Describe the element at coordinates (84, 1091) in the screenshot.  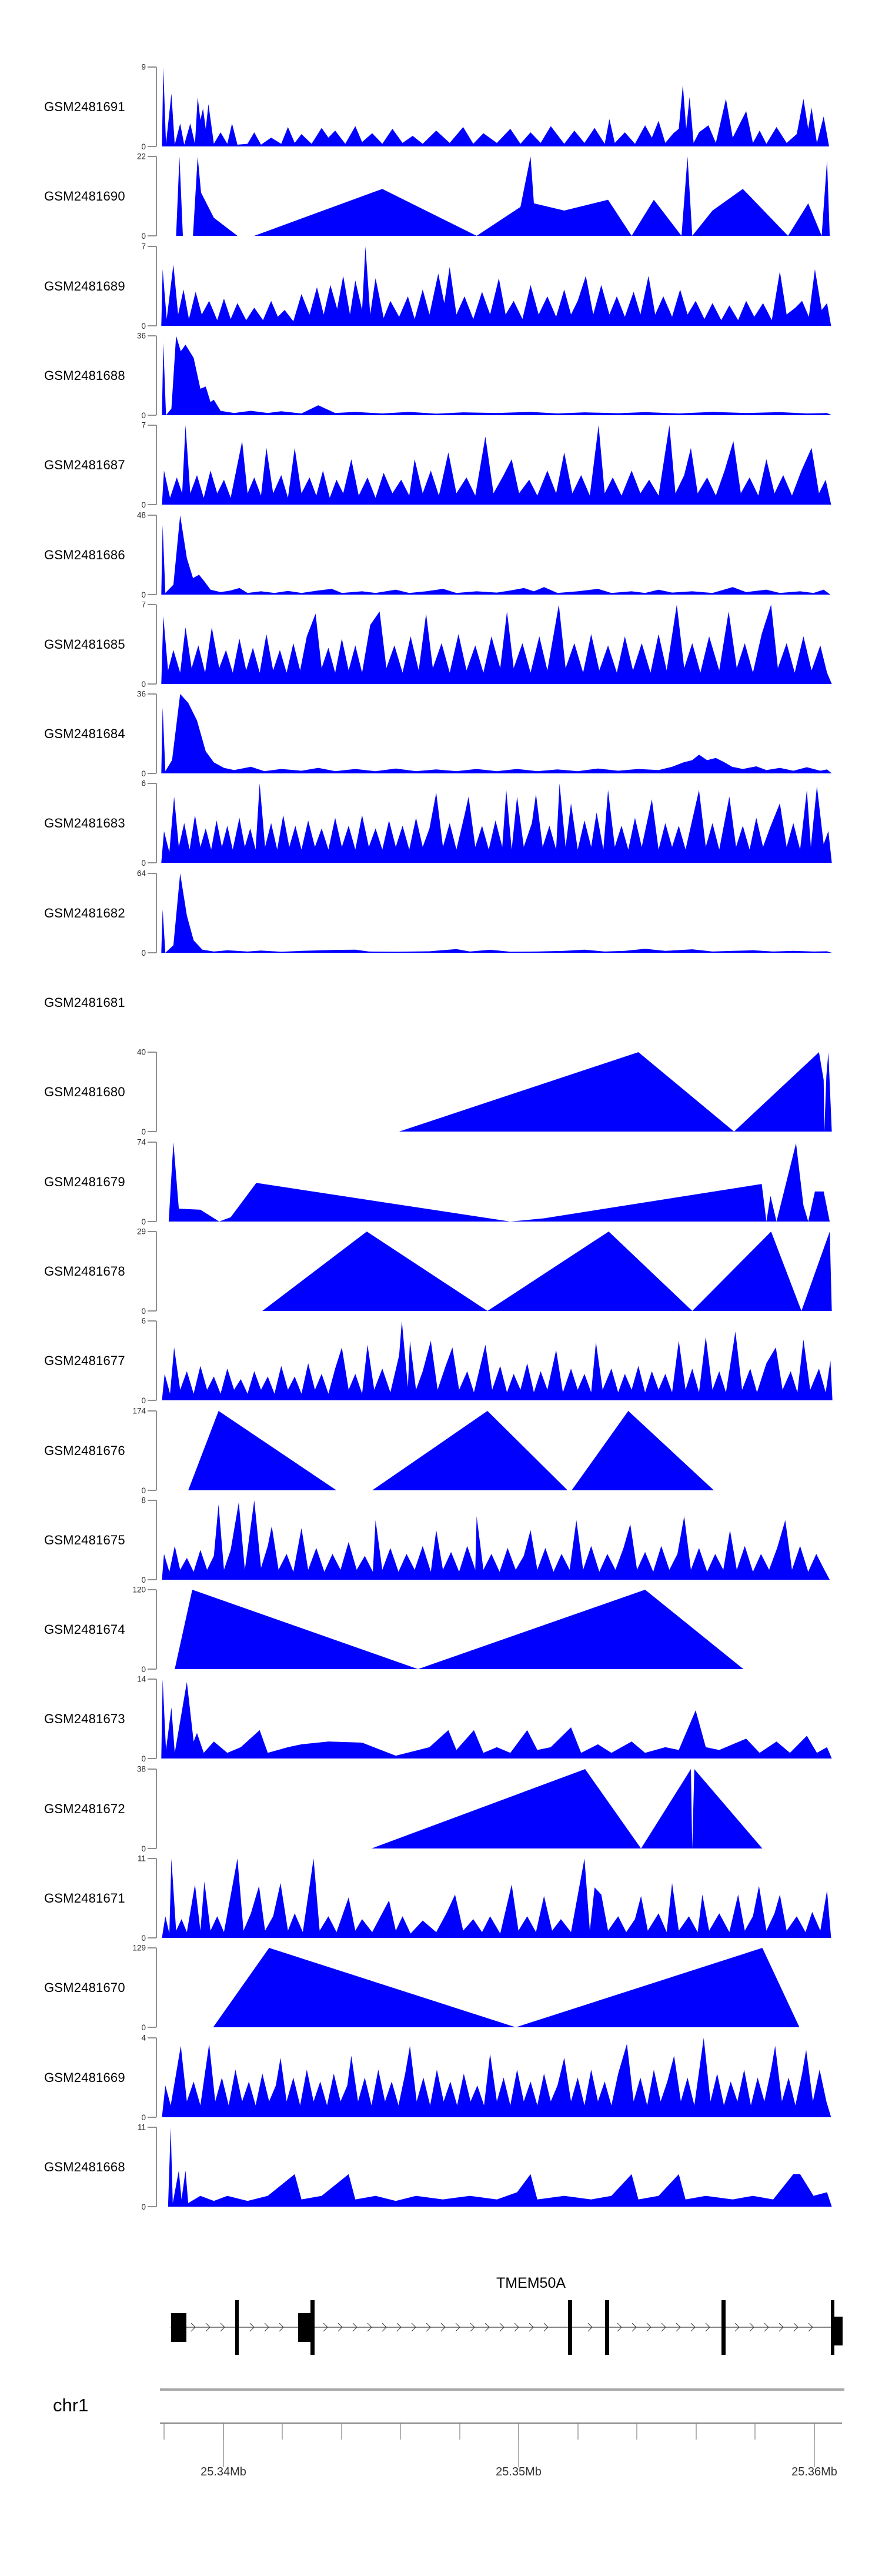
I see `track-label: GSM2481680` at that location.